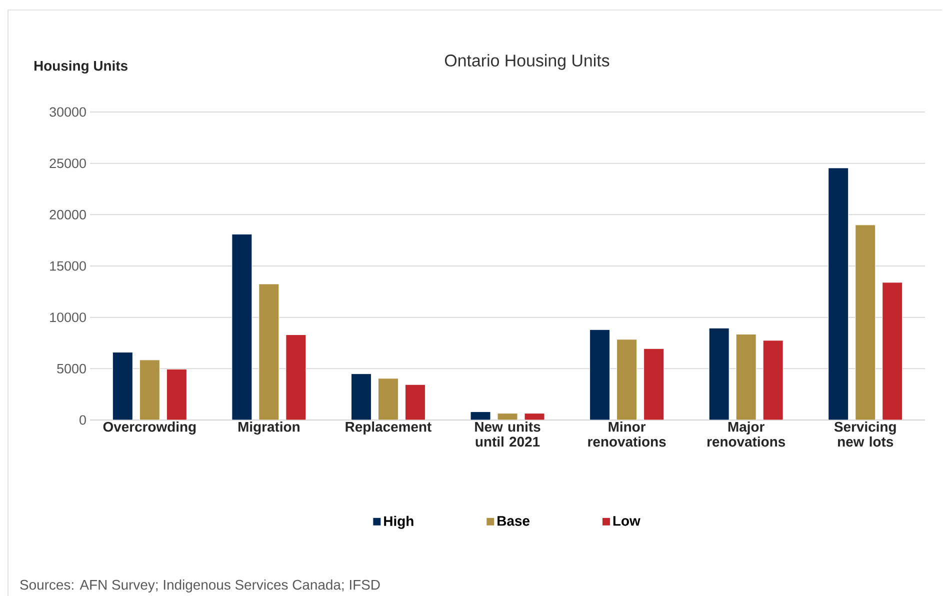 The width and height of the screenshot is (943, 596). Describe the element at coordinates (865, 434) in the screenshot. I see `x-tick-label: Servicing new lots` at that location.